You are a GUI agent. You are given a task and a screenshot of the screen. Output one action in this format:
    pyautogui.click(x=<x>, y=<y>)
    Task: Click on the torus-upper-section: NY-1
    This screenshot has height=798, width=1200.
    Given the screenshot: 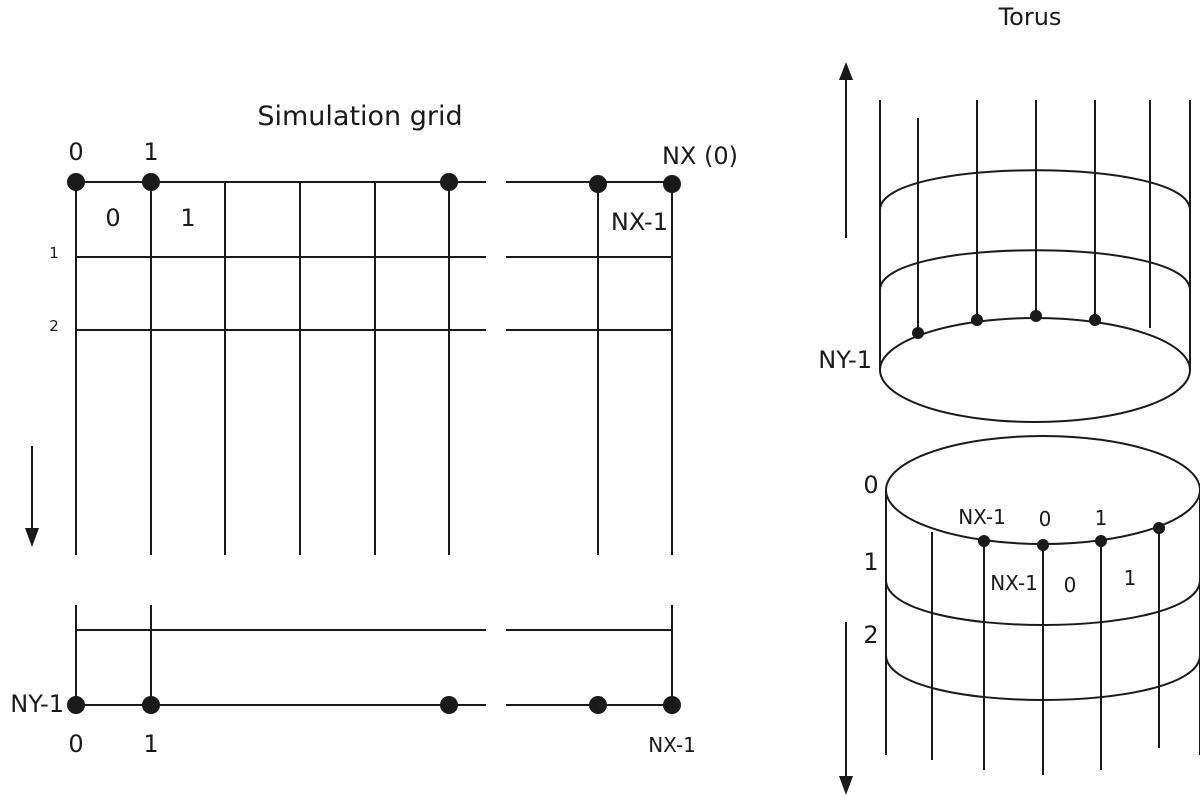 What is the action you would take?
    pyautogui.click(x=1004, y=261)
    